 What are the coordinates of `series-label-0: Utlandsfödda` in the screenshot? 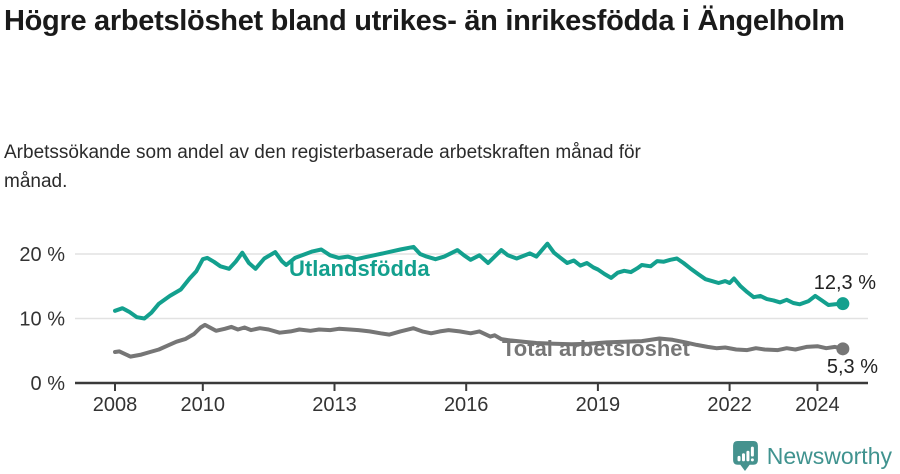 It's located at (359, 268).